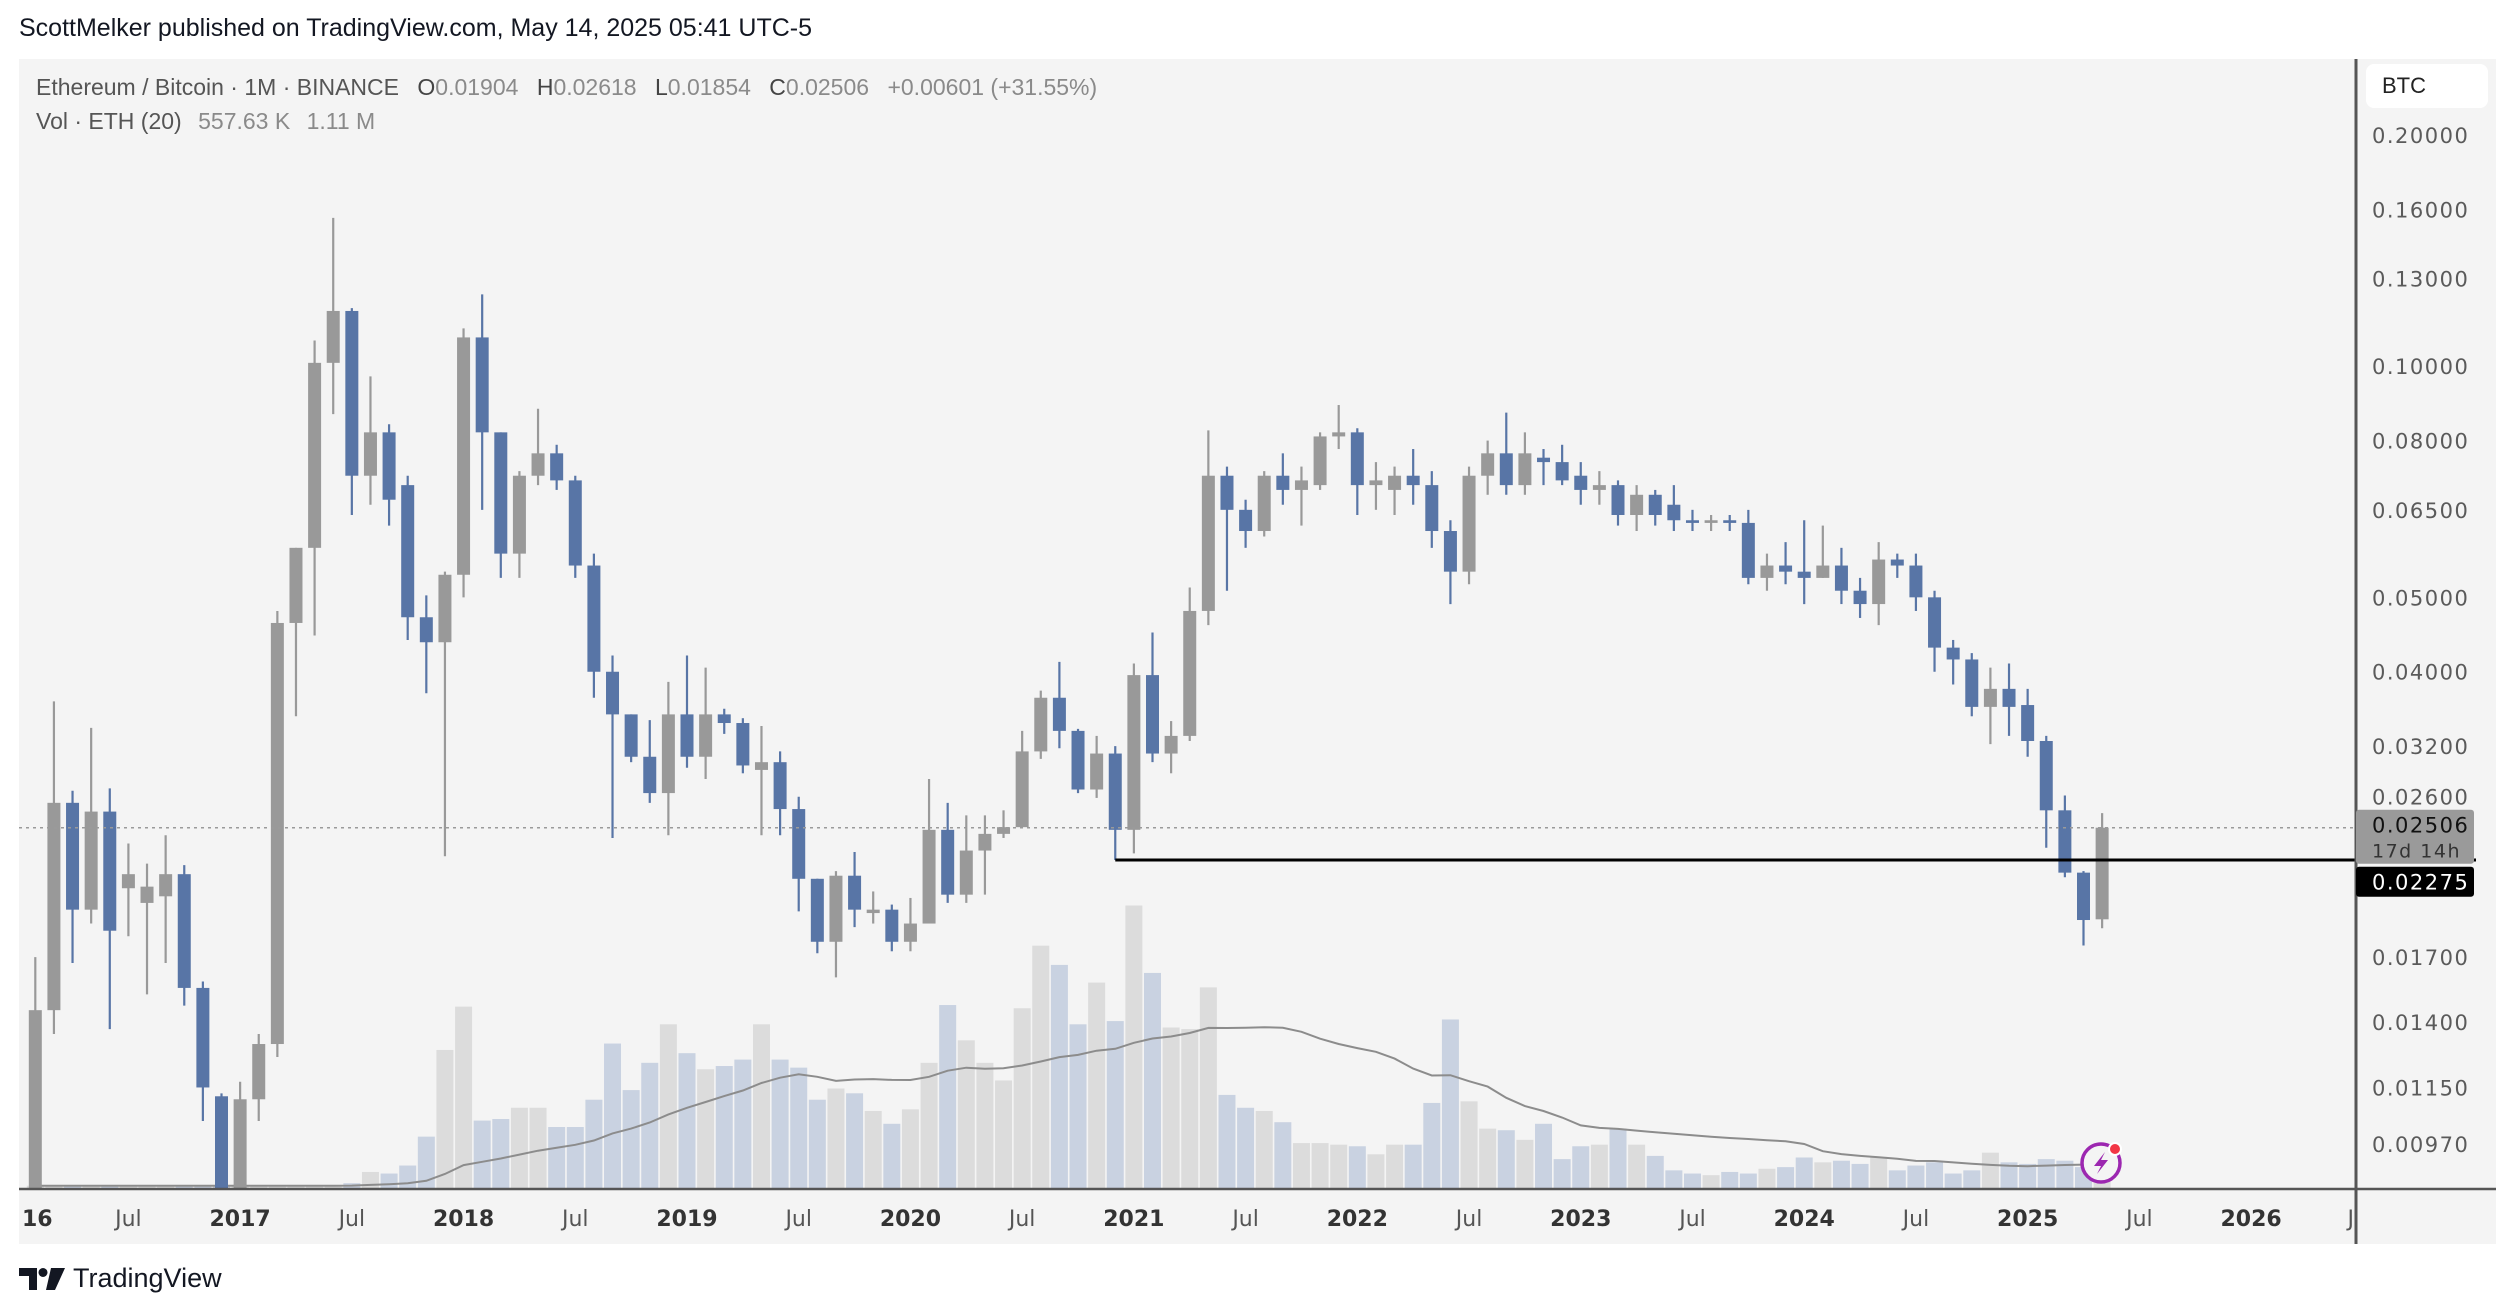  I want to click on time-tick-label: 2018, so click(463, 1219).